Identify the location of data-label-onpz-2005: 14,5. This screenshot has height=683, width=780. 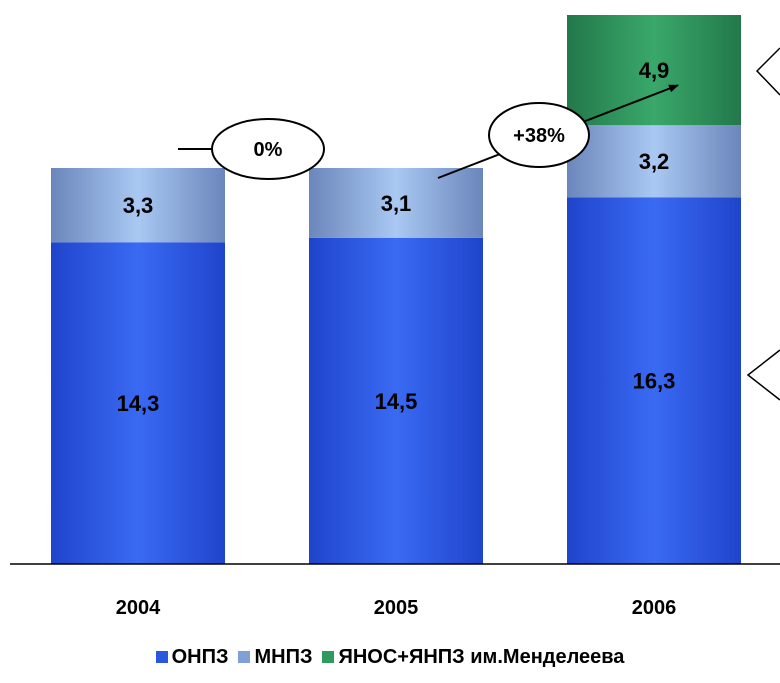
(396, 401).